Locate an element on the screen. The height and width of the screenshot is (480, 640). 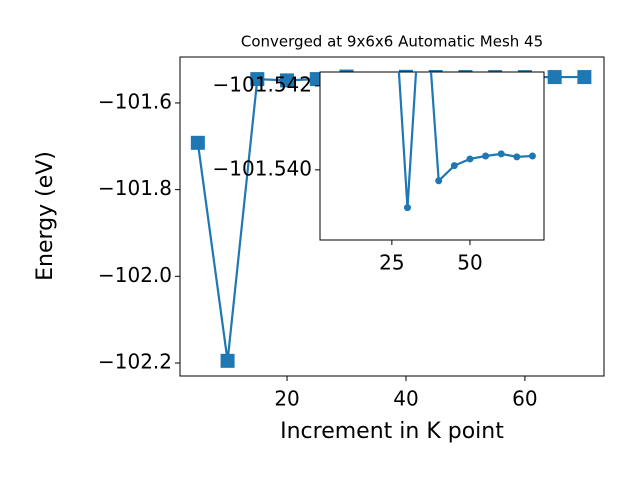
y-tick-label: −101.542 is located at coordinates (262, 84).